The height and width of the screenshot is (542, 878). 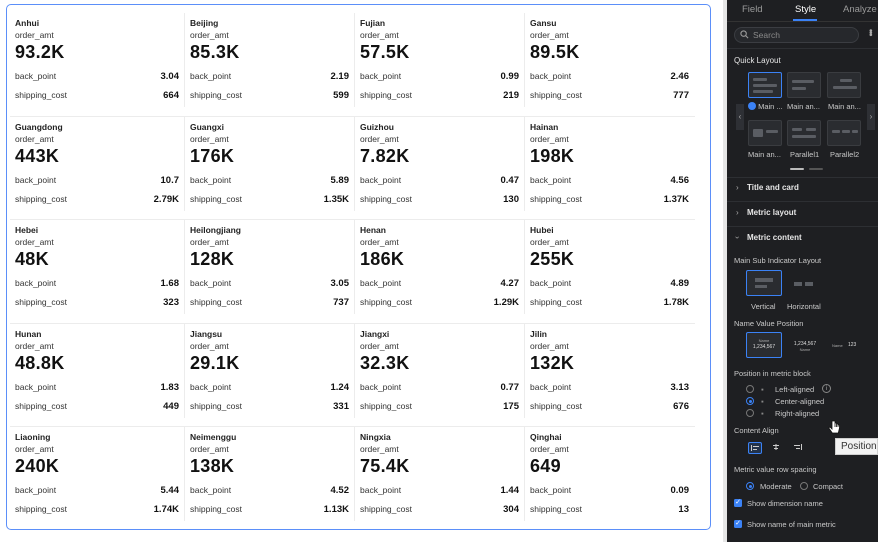 I want to click on sub-metric-value: 5.44, so click(x=170, y=491).